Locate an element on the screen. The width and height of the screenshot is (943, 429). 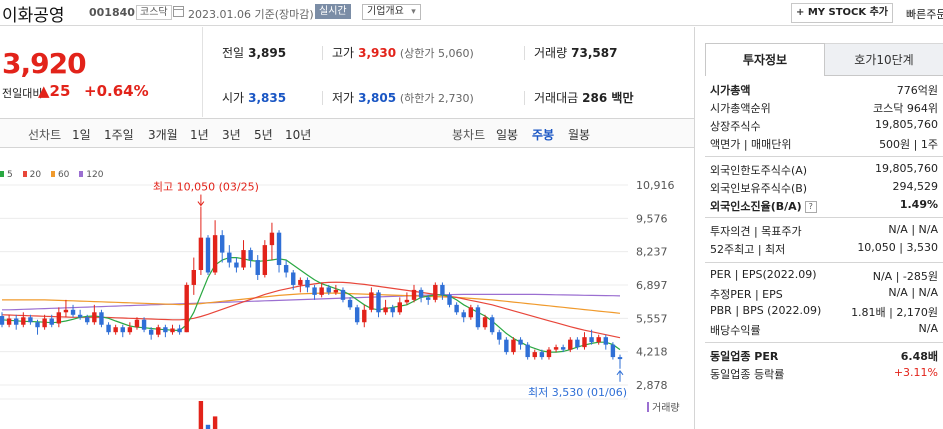
info-value: 294,529 is located at coordinates (915, 186).